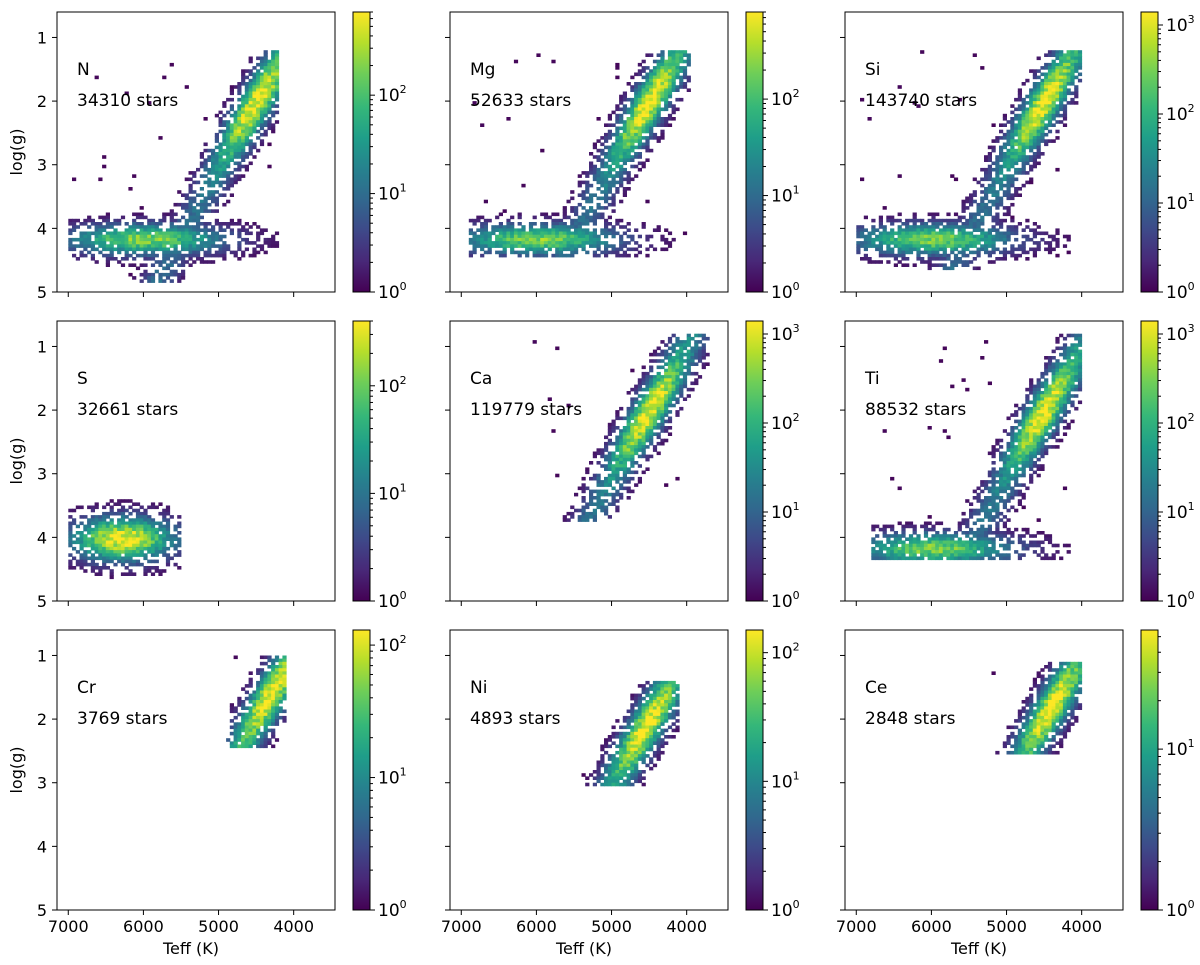  Describe the element at coordinates (196, 152) in the screenshot. I see `axes-frame` at that location.